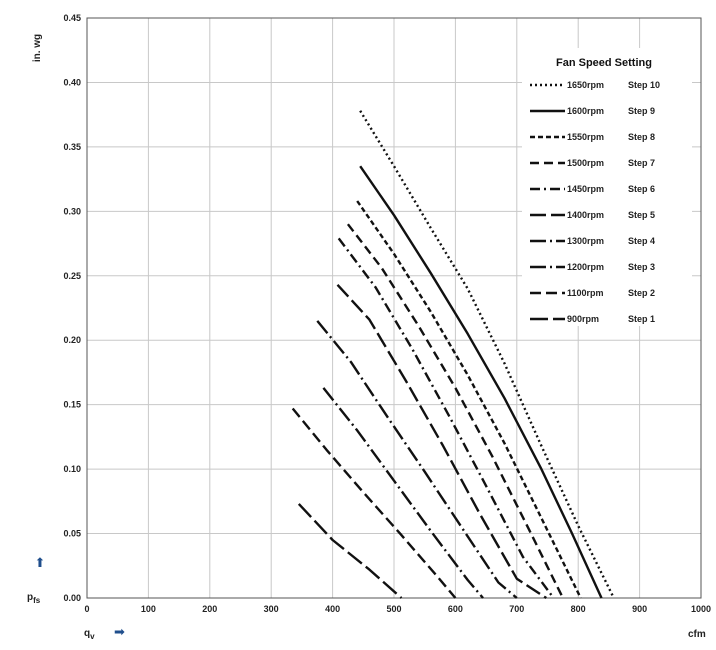  I want to click on svg-text: pfs, so click(34, 598).